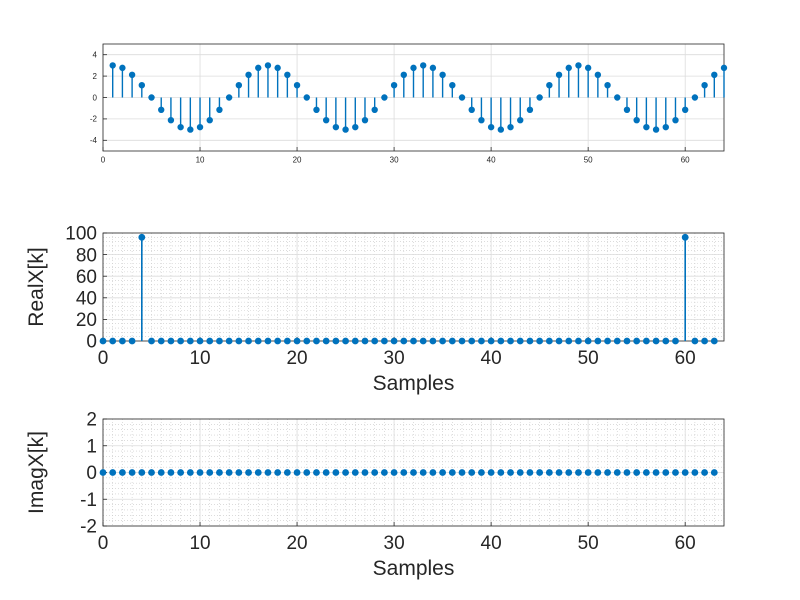  Describe the element at coordinates (685, 543) in the screenshot. I see `x-tick-label: 60` at that location.